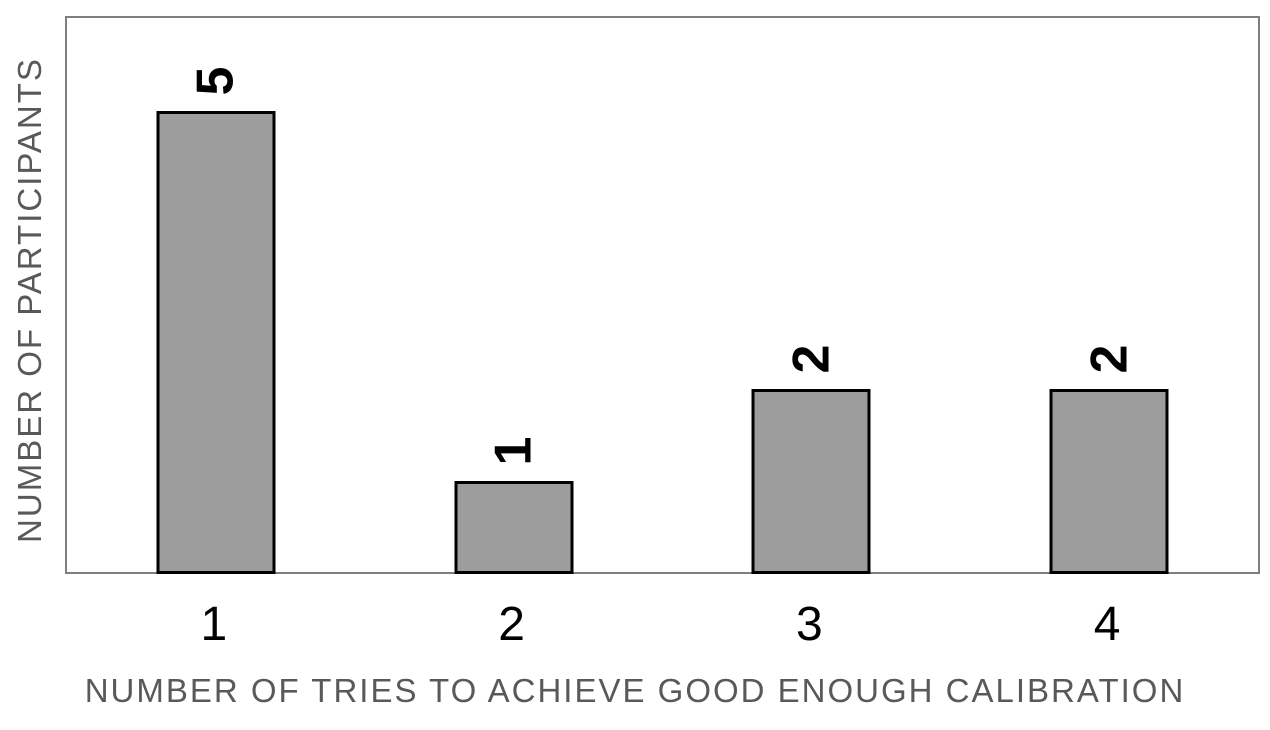  I want to click on bar-value-label: 1, so click(514, 451).